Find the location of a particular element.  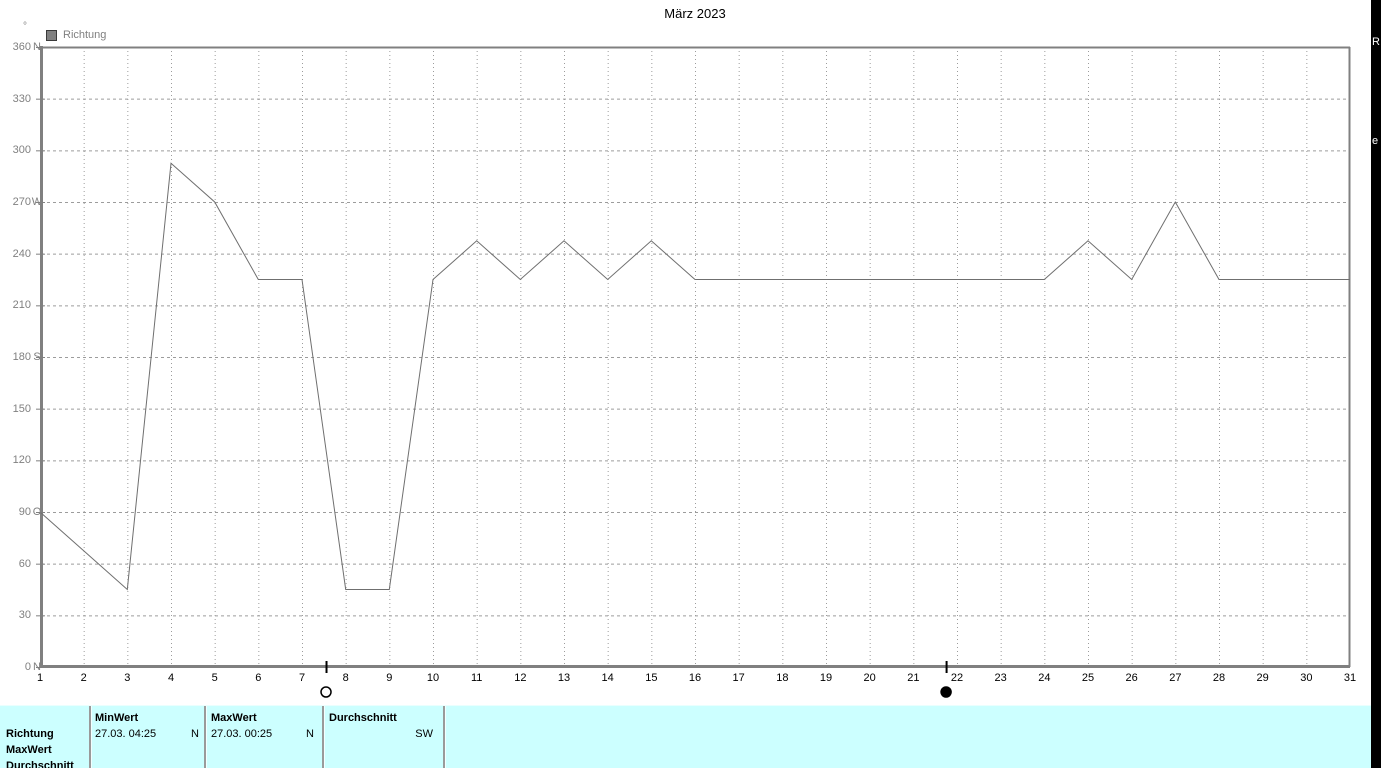

statusbar-minwert-panel: MinWert 27.03. 04:25 N is located at coordinates (147, 737).